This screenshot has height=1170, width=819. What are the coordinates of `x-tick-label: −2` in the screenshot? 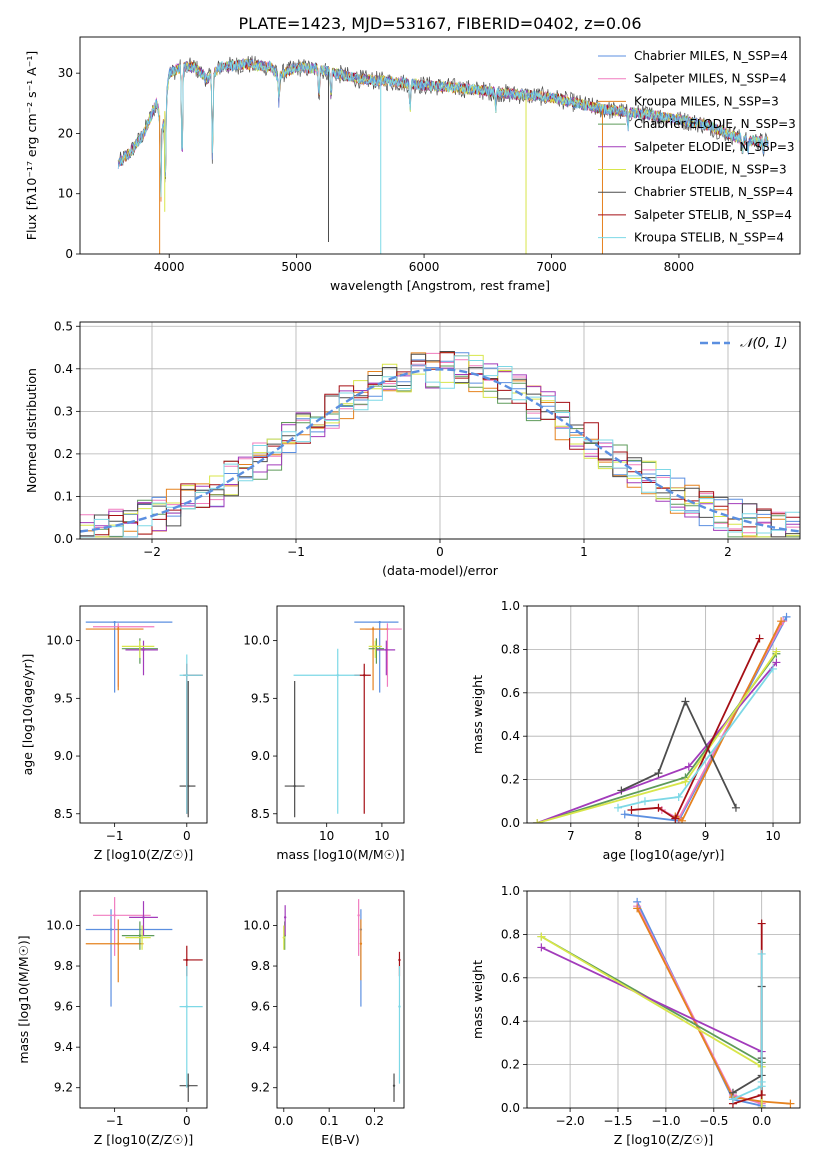 It's located at (152, 552).